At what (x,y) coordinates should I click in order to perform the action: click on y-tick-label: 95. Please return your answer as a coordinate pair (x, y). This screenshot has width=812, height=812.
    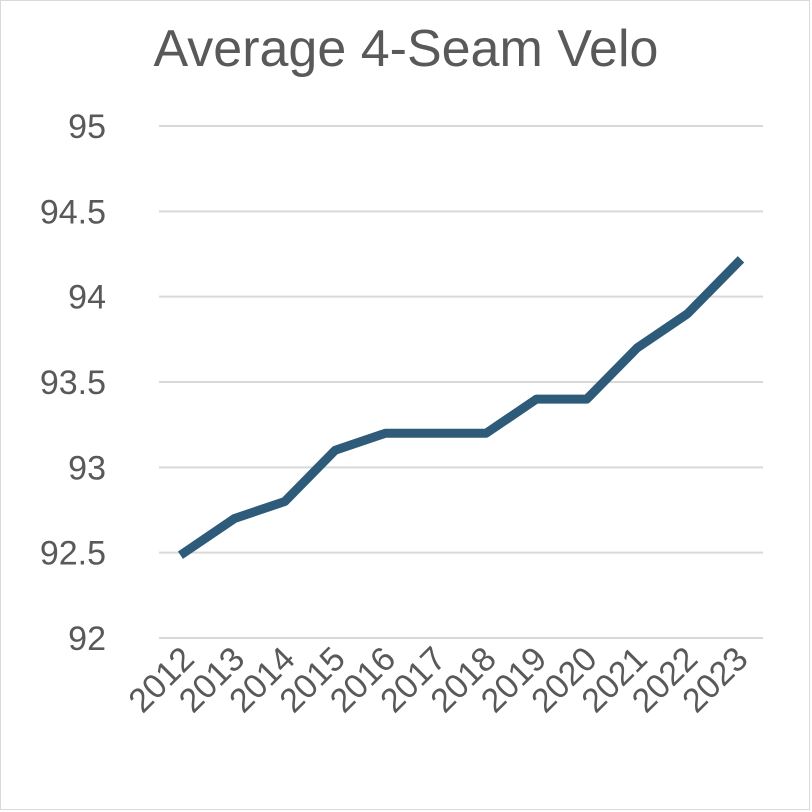
    Looking at the image, I should click on (87, 127).